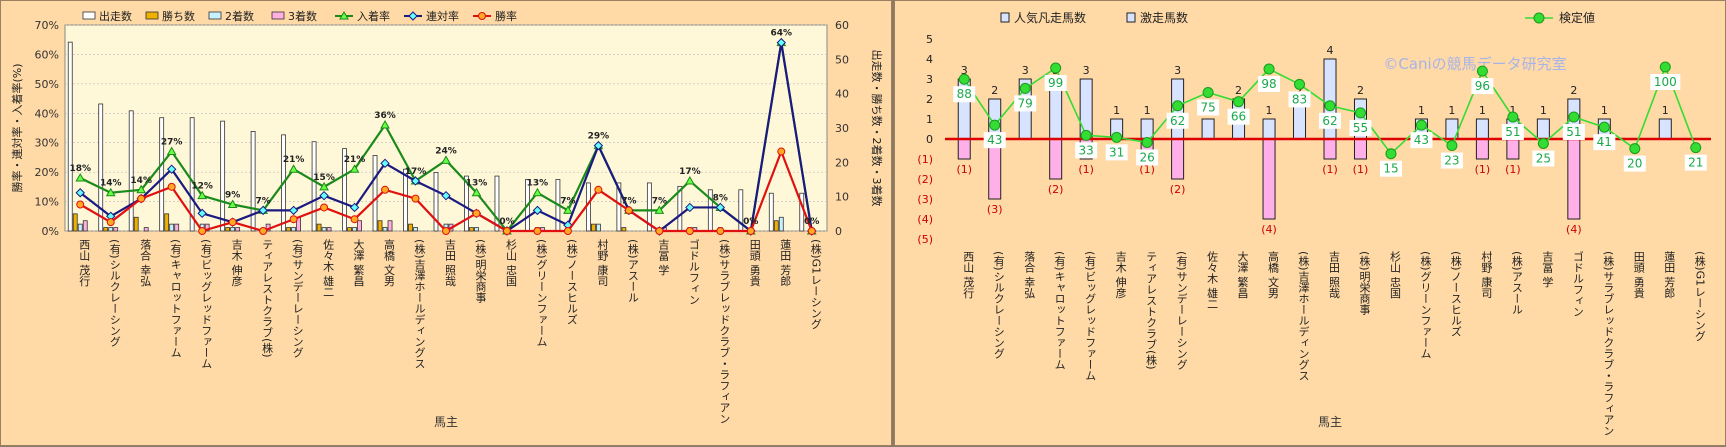 The height and width of the screenshot is (447, 1726). Describe the element at coordinates (1050, 17) in the screenshot. I see `legend-label: 人気凡走馬数` at that location.